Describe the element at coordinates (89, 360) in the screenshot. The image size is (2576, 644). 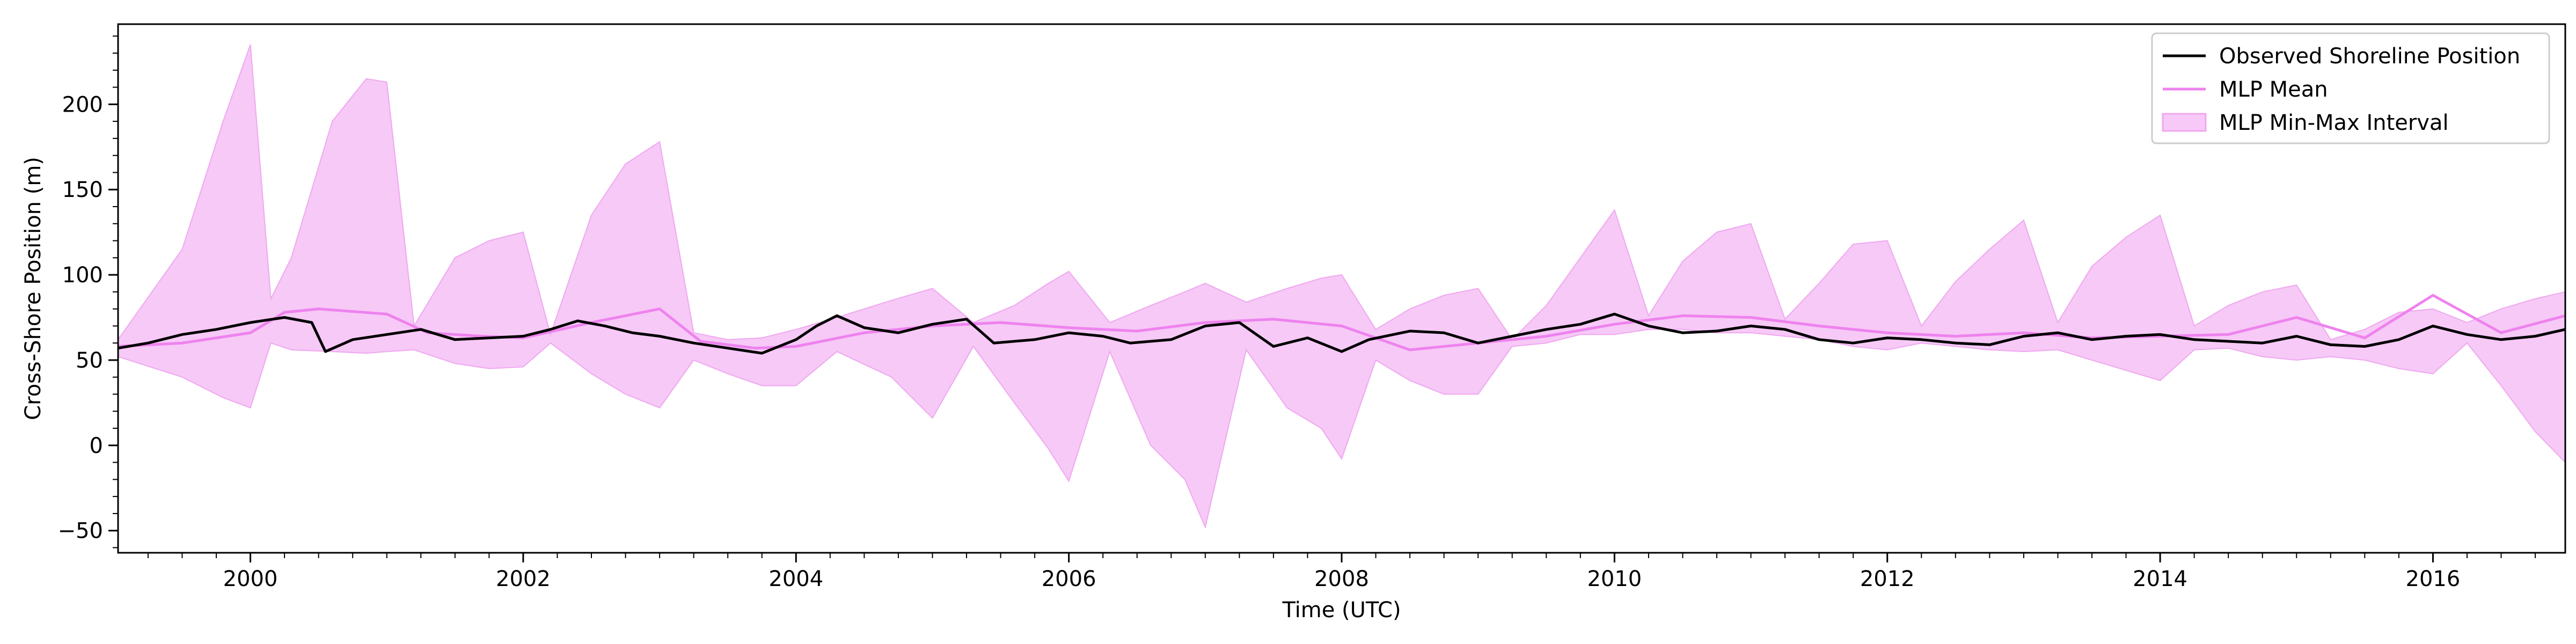
I see `y-tick-label: 50` at that location.